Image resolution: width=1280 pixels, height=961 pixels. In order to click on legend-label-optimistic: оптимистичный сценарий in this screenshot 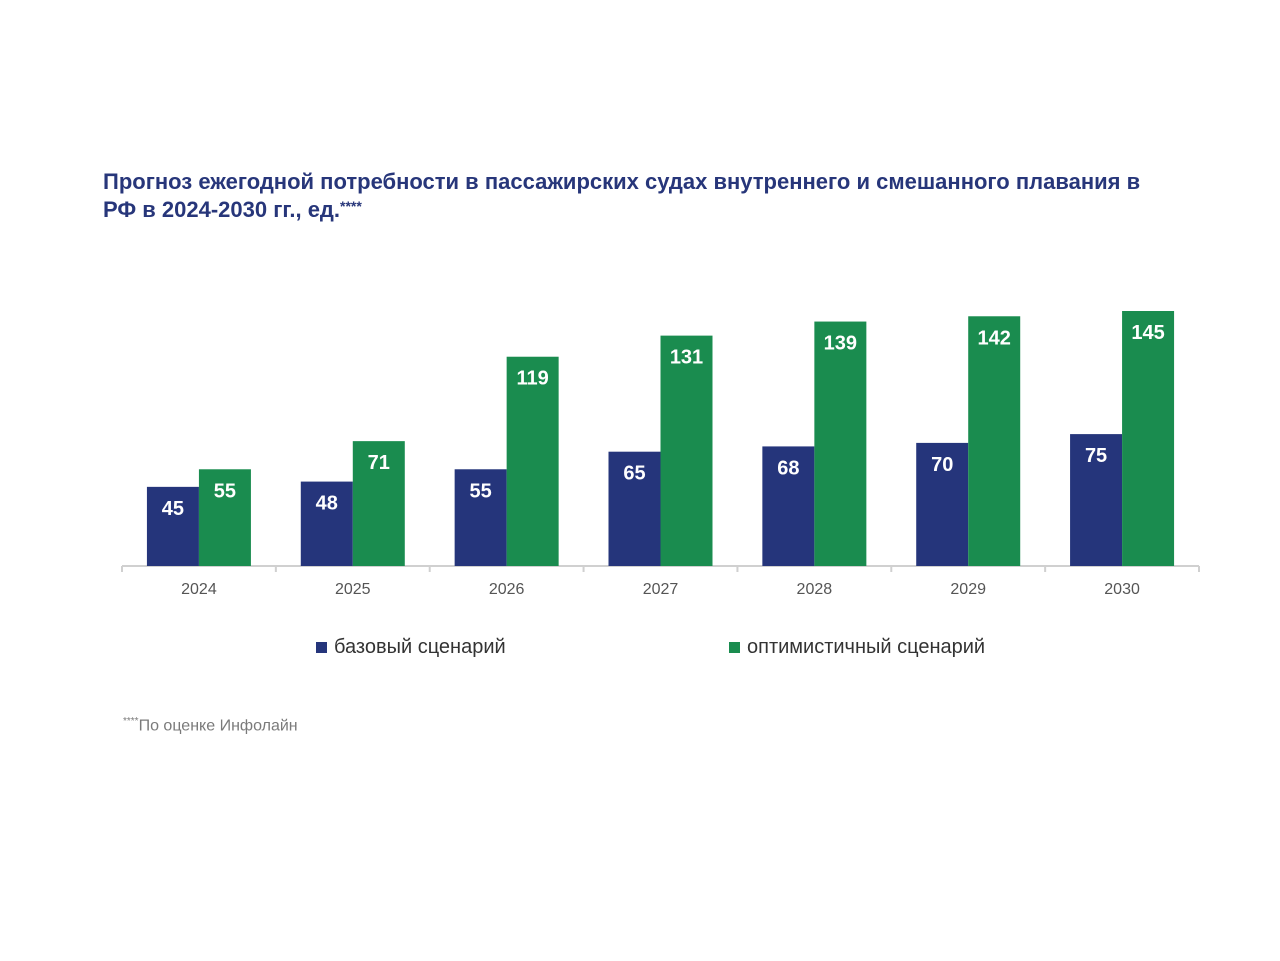, I will do `click(866, 647)`.